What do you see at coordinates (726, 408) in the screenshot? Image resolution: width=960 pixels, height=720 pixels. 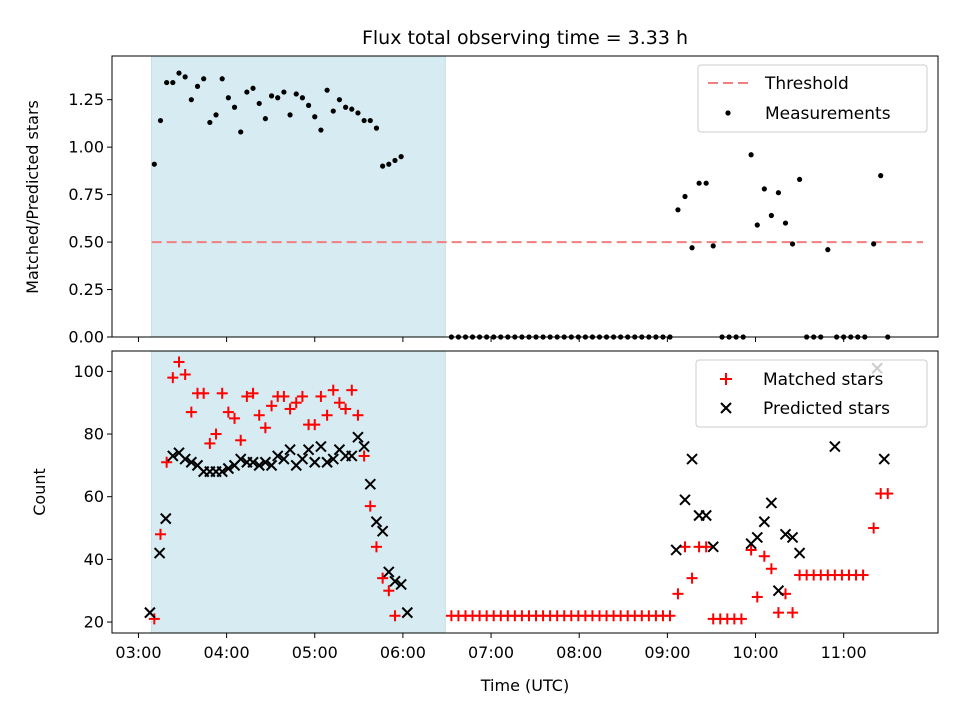 I see `legend-predicted-swatch` at bounding box center [726, 408].